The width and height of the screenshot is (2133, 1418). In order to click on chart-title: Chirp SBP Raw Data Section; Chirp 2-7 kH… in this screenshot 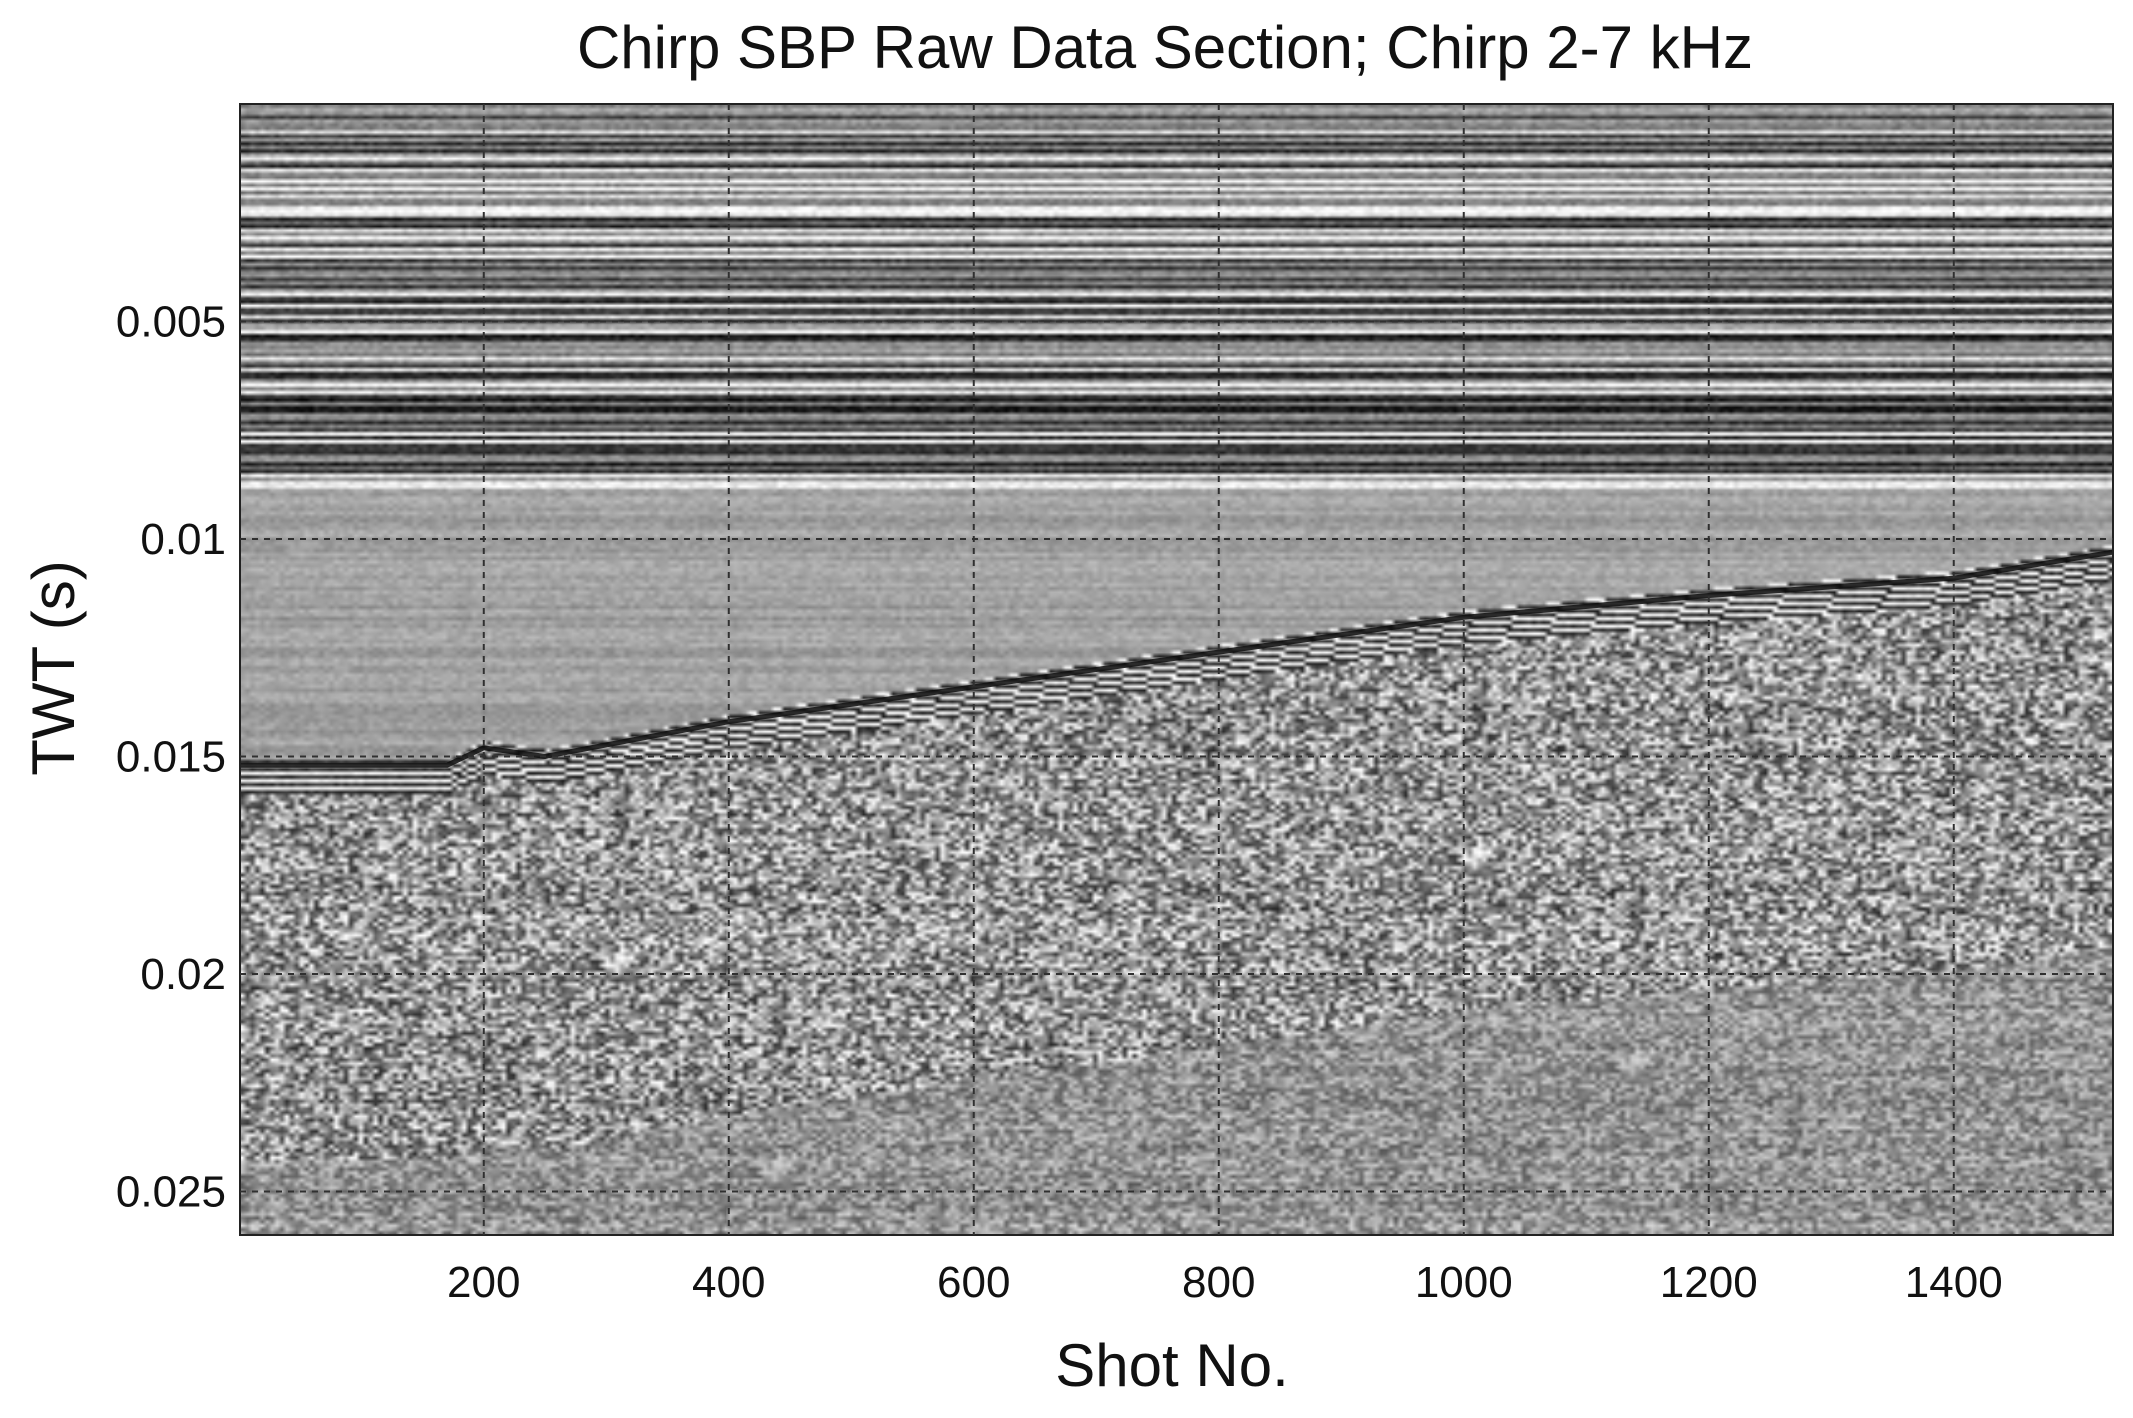, I will do `click(1165, 47)`.